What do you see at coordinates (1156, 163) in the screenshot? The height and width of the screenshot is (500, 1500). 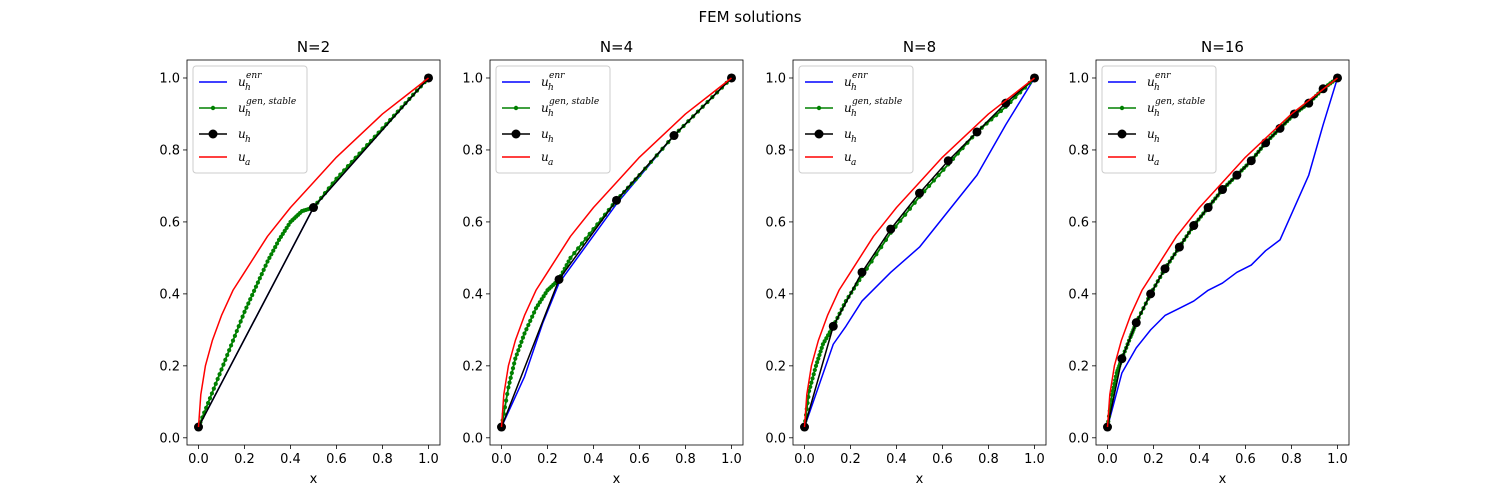 I see `legend-label-sub: a` at bounding box center [1156, 163].